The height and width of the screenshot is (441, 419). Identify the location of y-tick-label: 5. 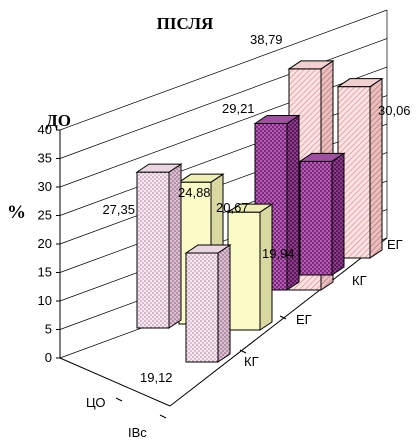
(48, 329).